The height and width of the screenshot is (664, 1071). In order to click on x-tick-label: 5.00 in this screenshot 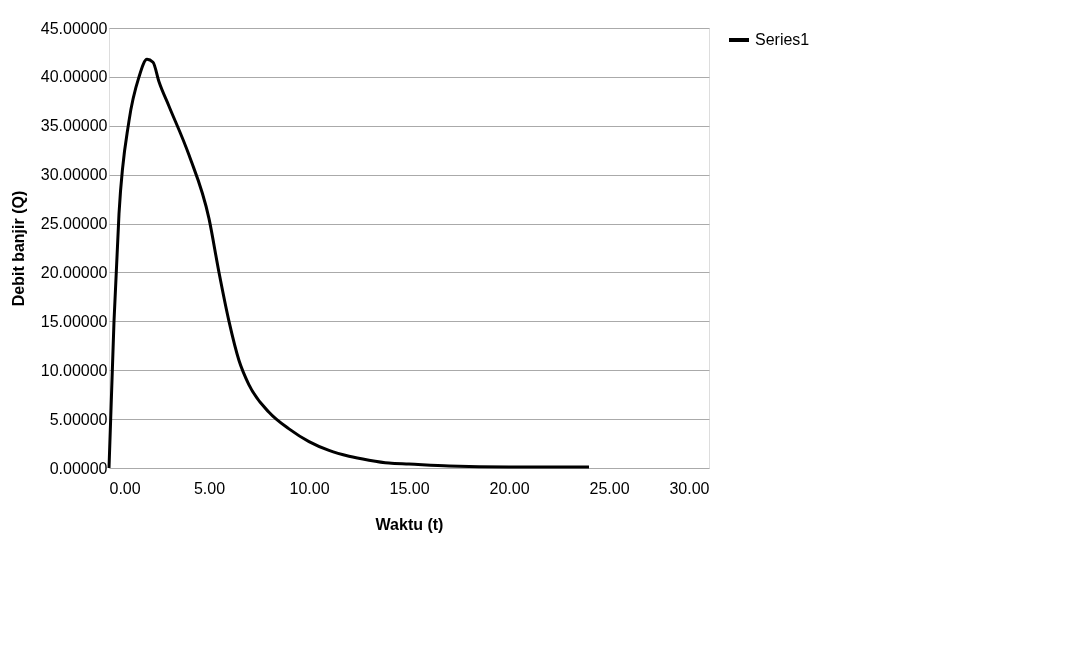, I will do `click(209, 488)`.